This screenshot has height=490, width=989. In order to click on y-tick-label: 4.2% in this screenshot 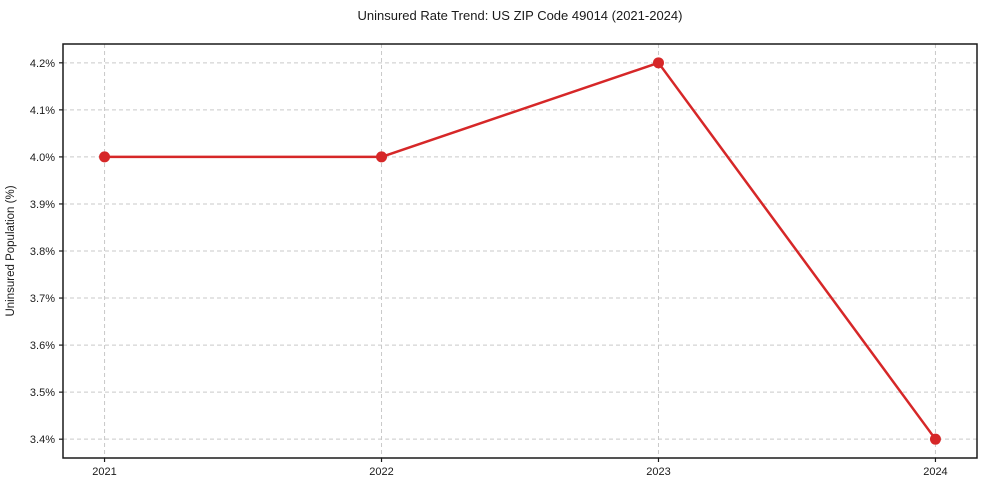, I will do `click(42, 64)`.